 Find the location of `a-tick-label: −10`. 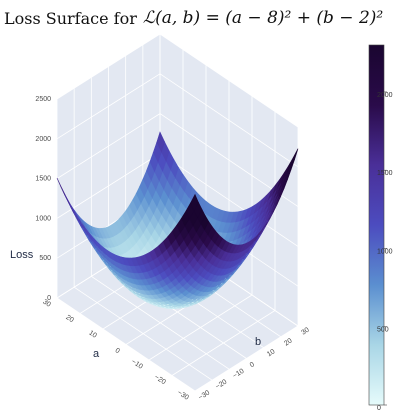

a-tick-label: −10 is located at coordinates (137, 364).